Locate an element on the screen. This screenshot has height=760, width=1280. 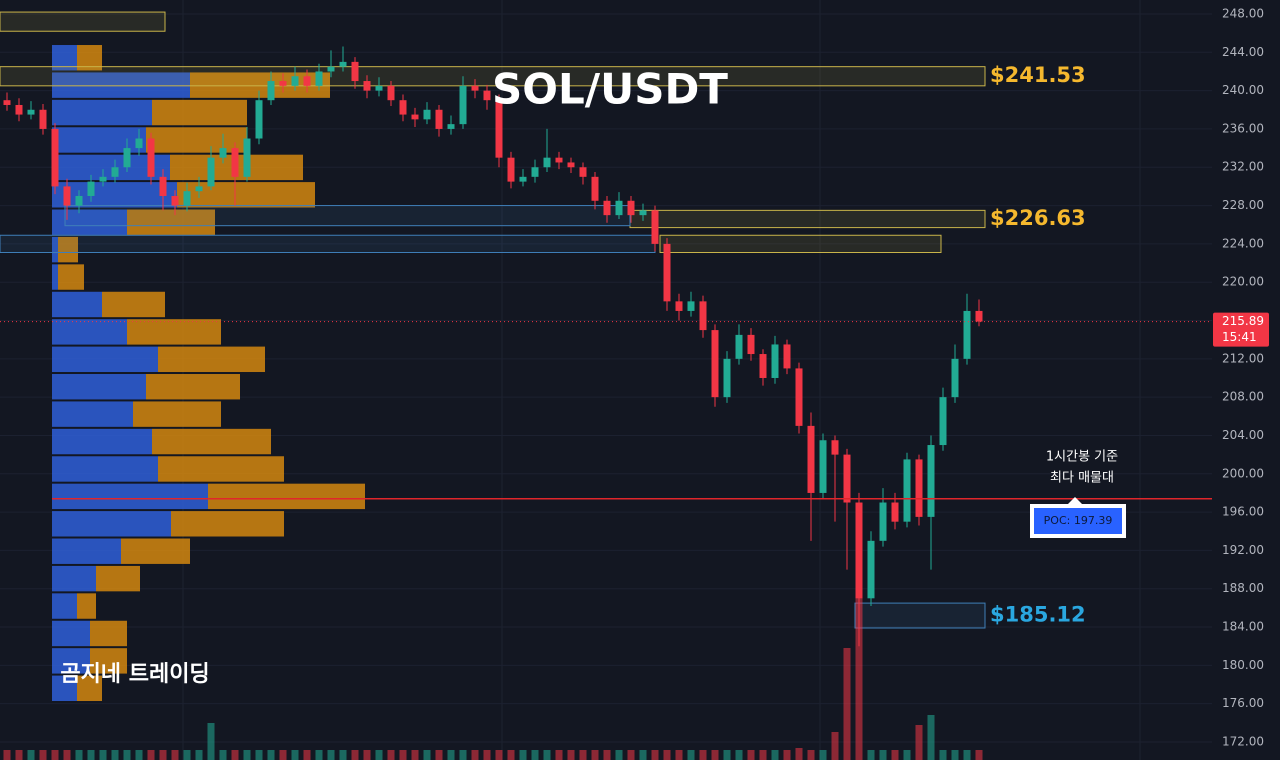
y-tick-label: 200.00 is located at coordinates (1243, 473).